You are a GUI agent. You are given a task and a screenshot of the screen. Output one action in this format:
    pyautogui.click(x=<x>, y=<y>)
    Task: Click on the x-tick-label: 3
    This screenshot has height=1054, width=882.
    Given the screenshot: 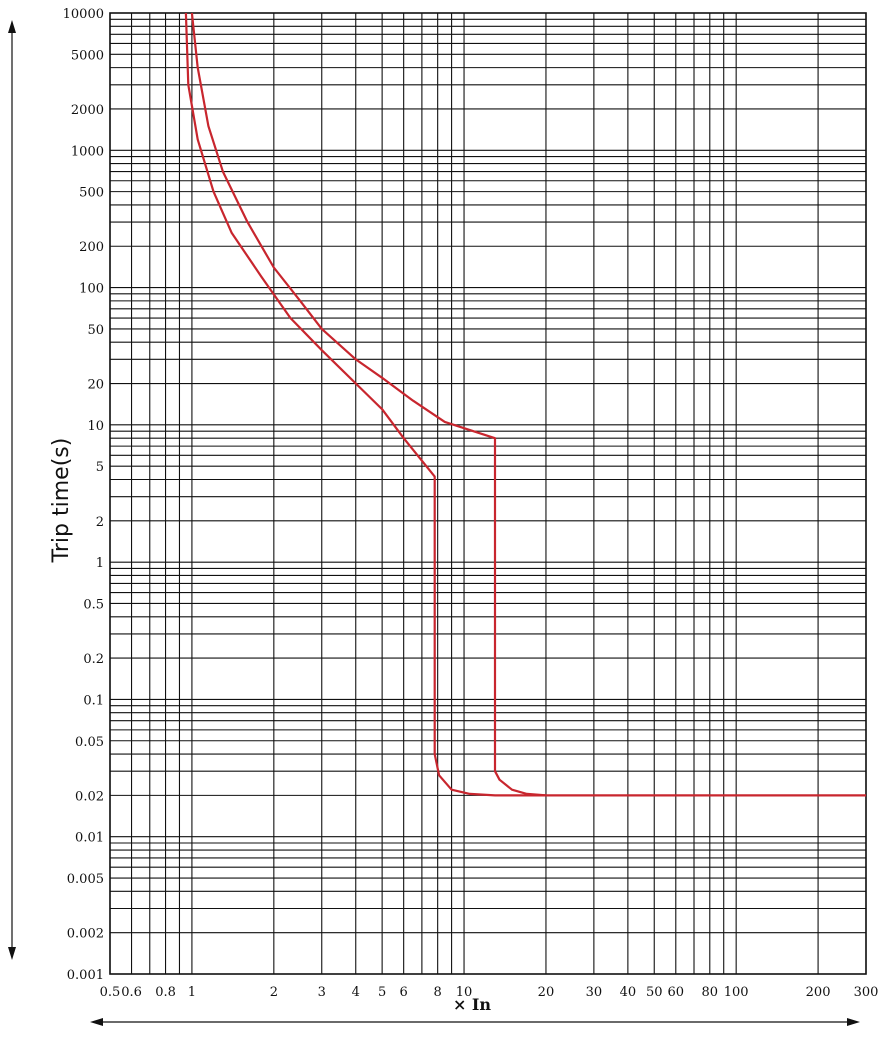 What is the action you would take?
    pyautogui.click(x=322, y=992)
    